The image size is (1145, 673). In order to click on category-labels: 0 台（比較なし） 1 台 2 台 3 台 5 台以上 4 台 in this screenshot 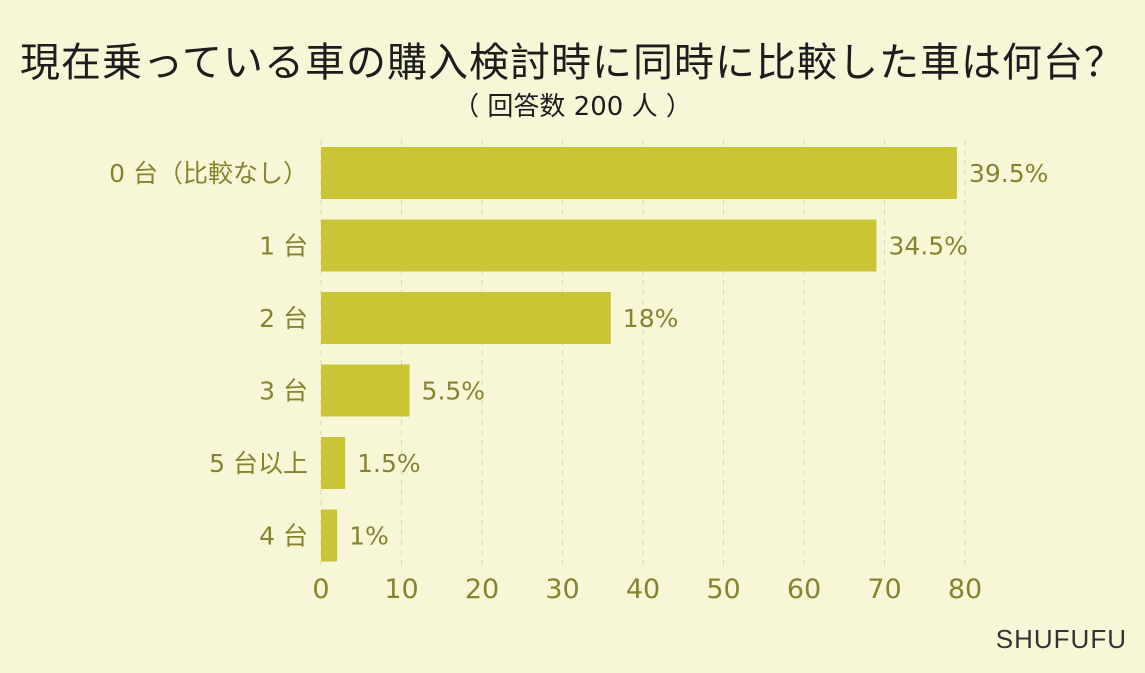, I will do `click(208, 355)`.